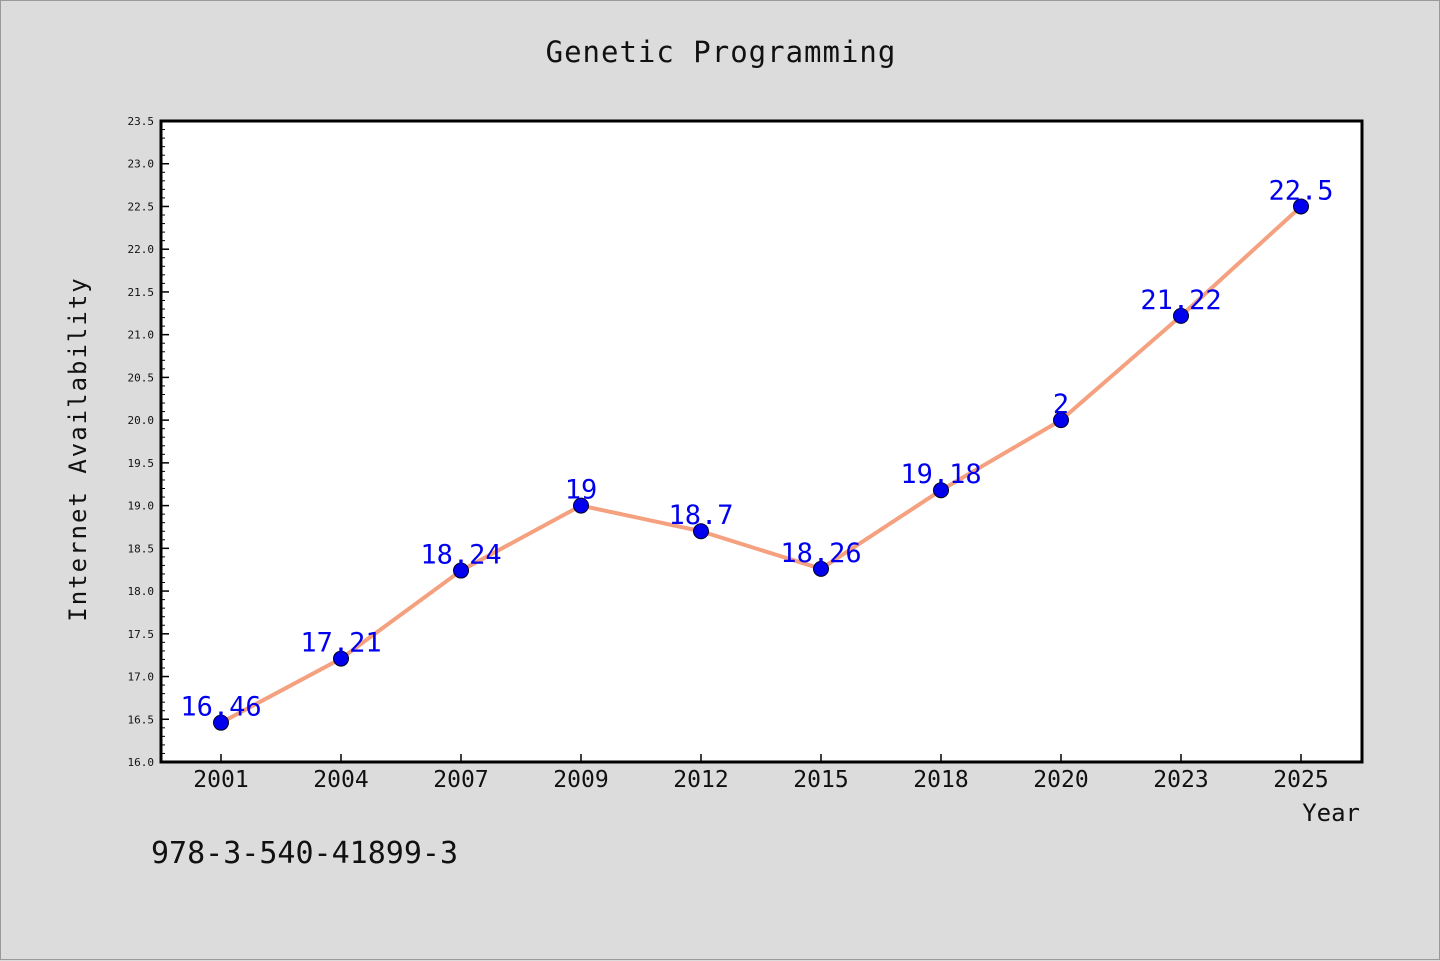 The height and width of the screenshot is (961, 1440). I want to click on y-tick-label: 17.5, so click(141, 634).